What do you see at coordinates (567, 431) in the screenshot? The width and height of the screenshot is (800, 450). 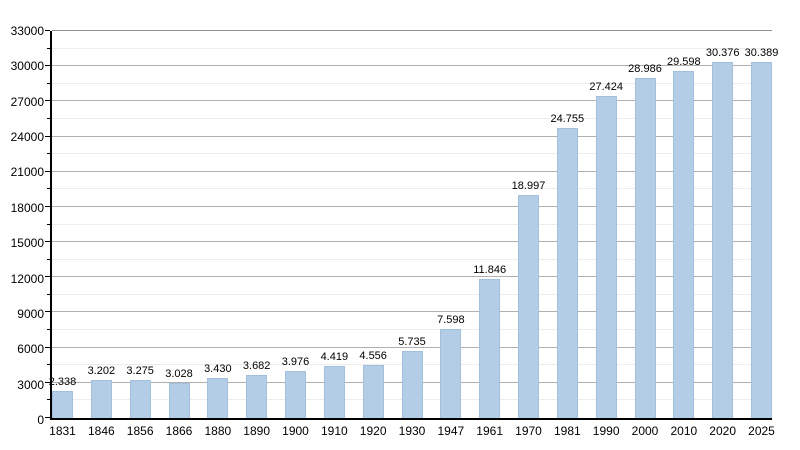 I see `x-tick-label: 1981` at bounding box center [567, 431].